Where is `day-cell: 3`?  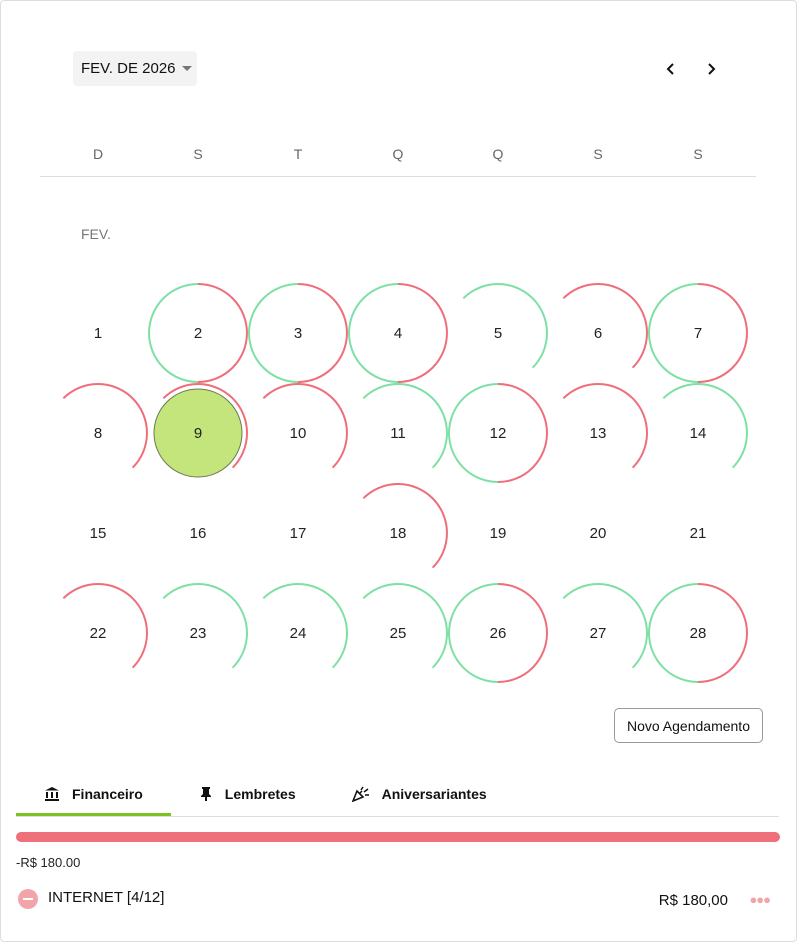 day-cell: 3 is located at coordinates (298, 333).